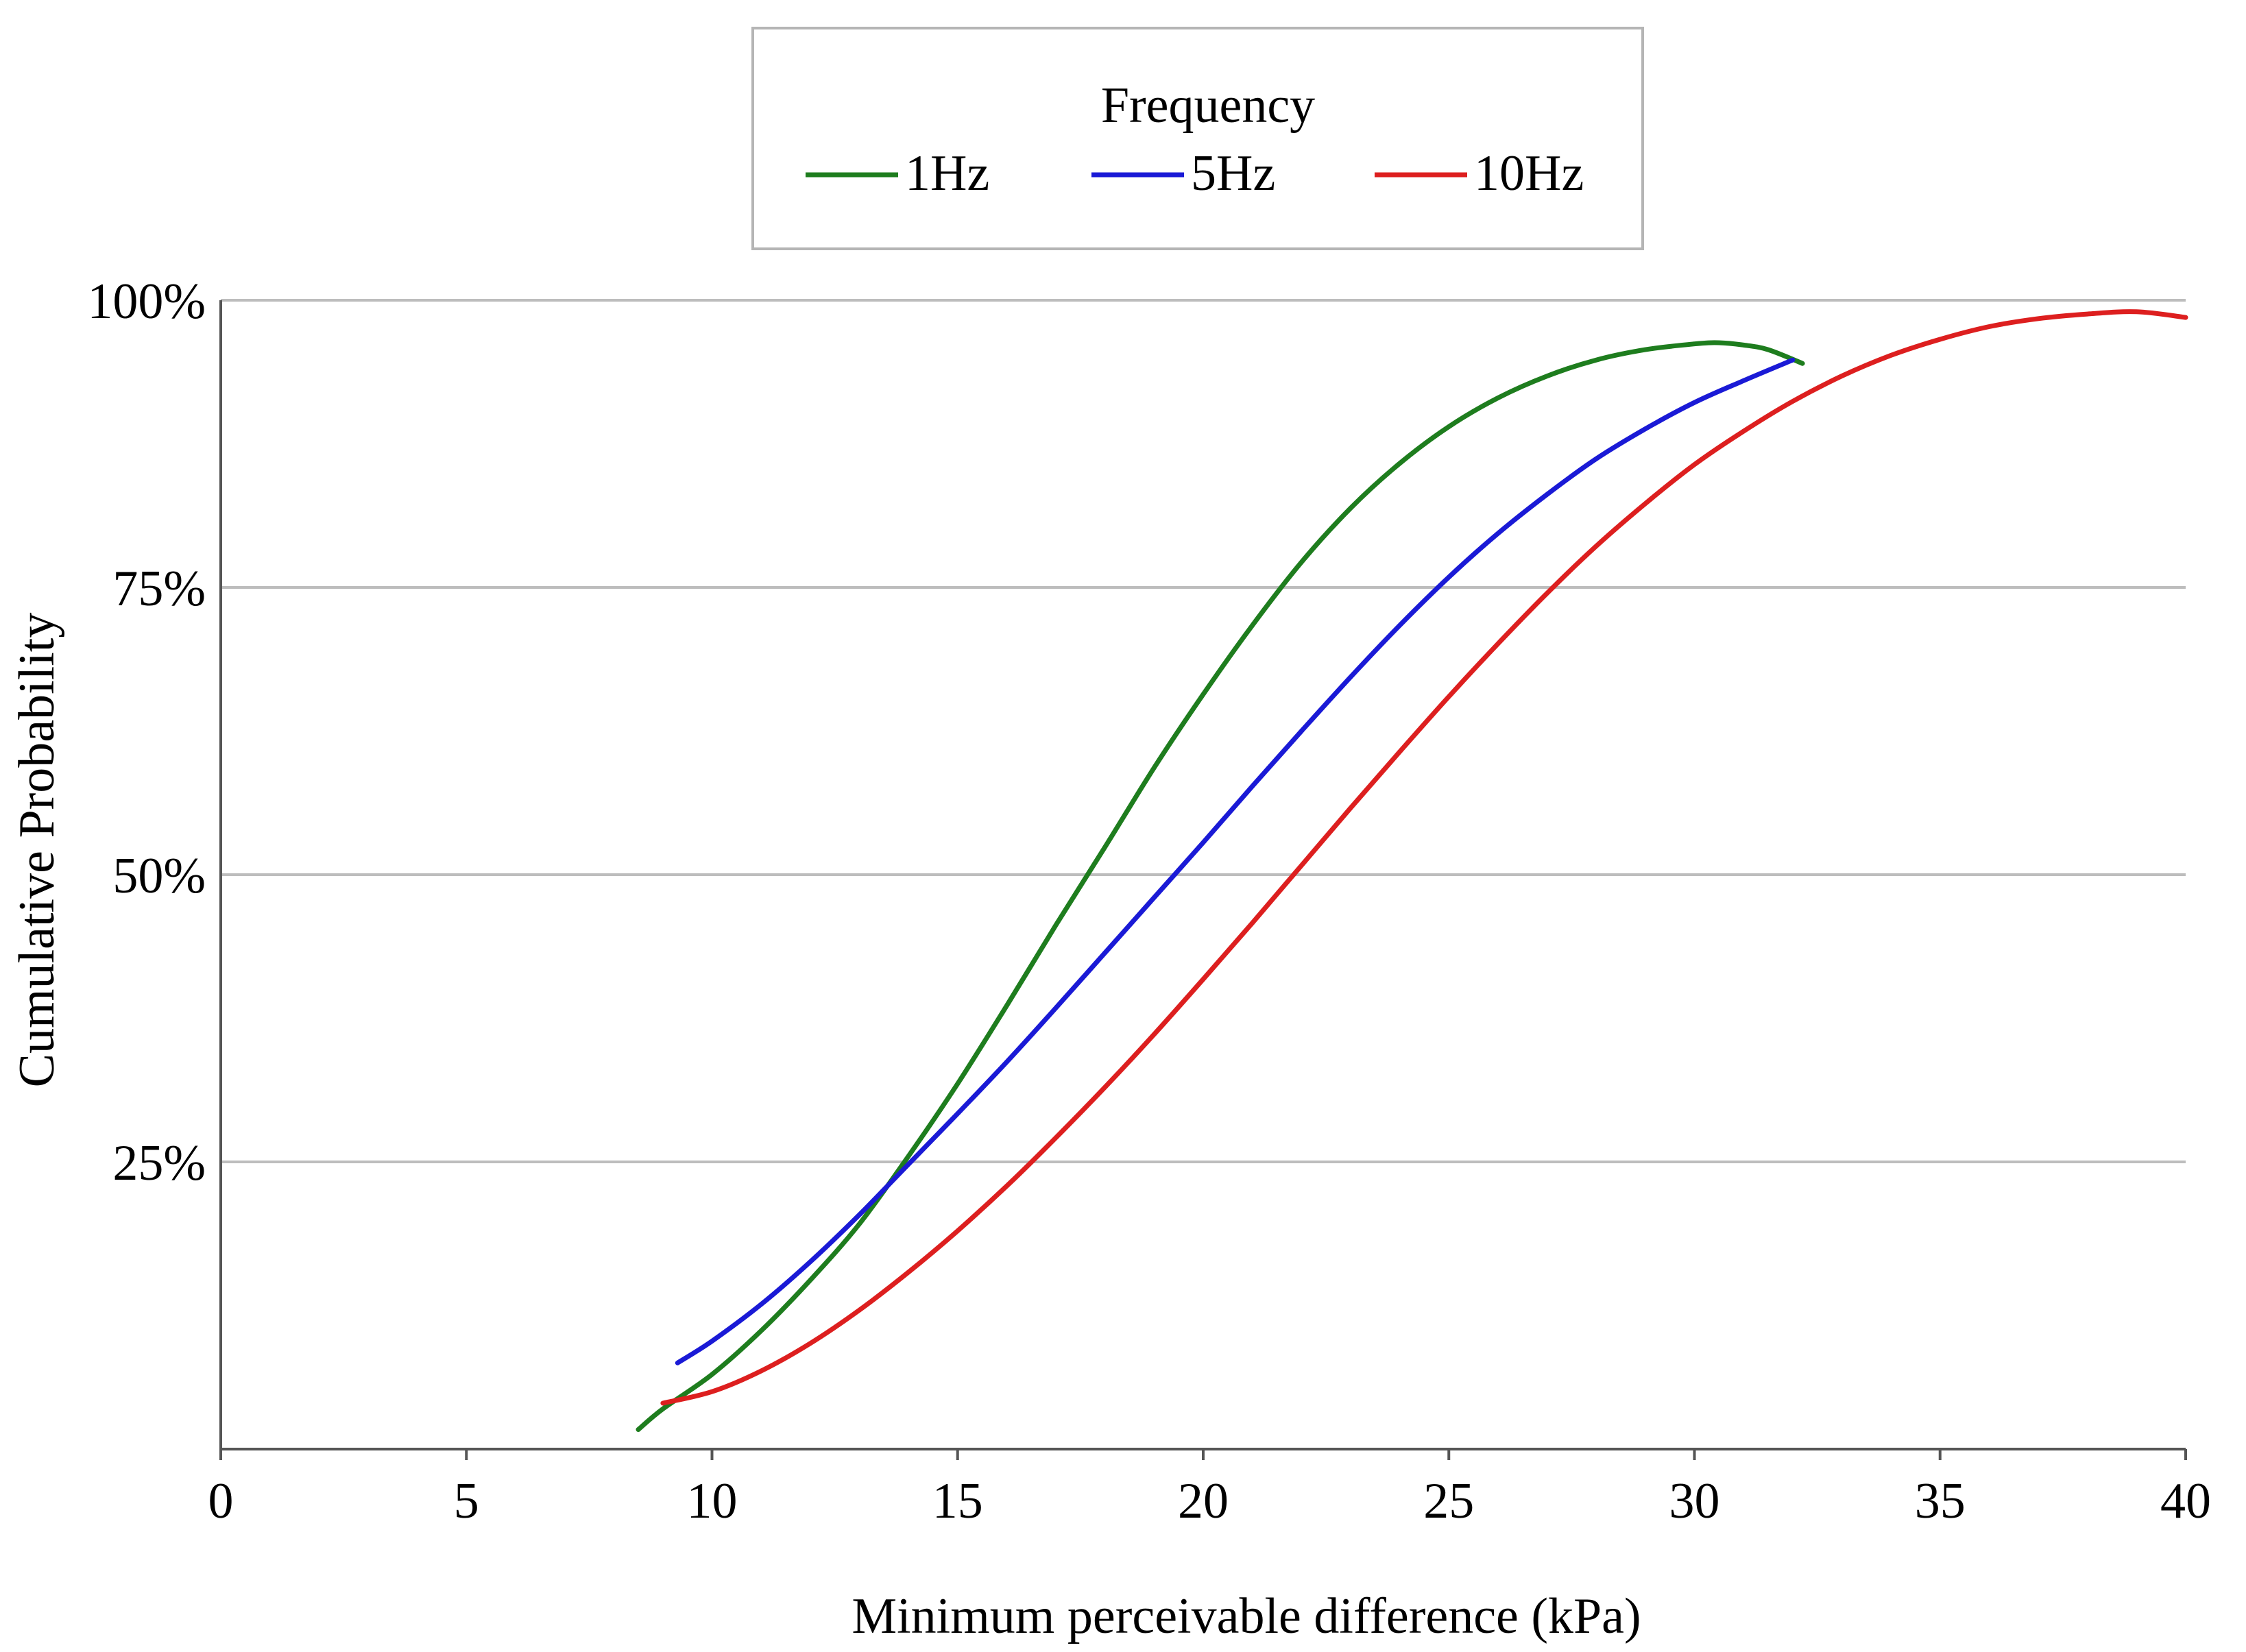 The height and width of the screenshot is (1652, 2246). Describe the element at coordinates (1941, 1501) in the screenshot. I see `x-tick-label: 35` at that location.